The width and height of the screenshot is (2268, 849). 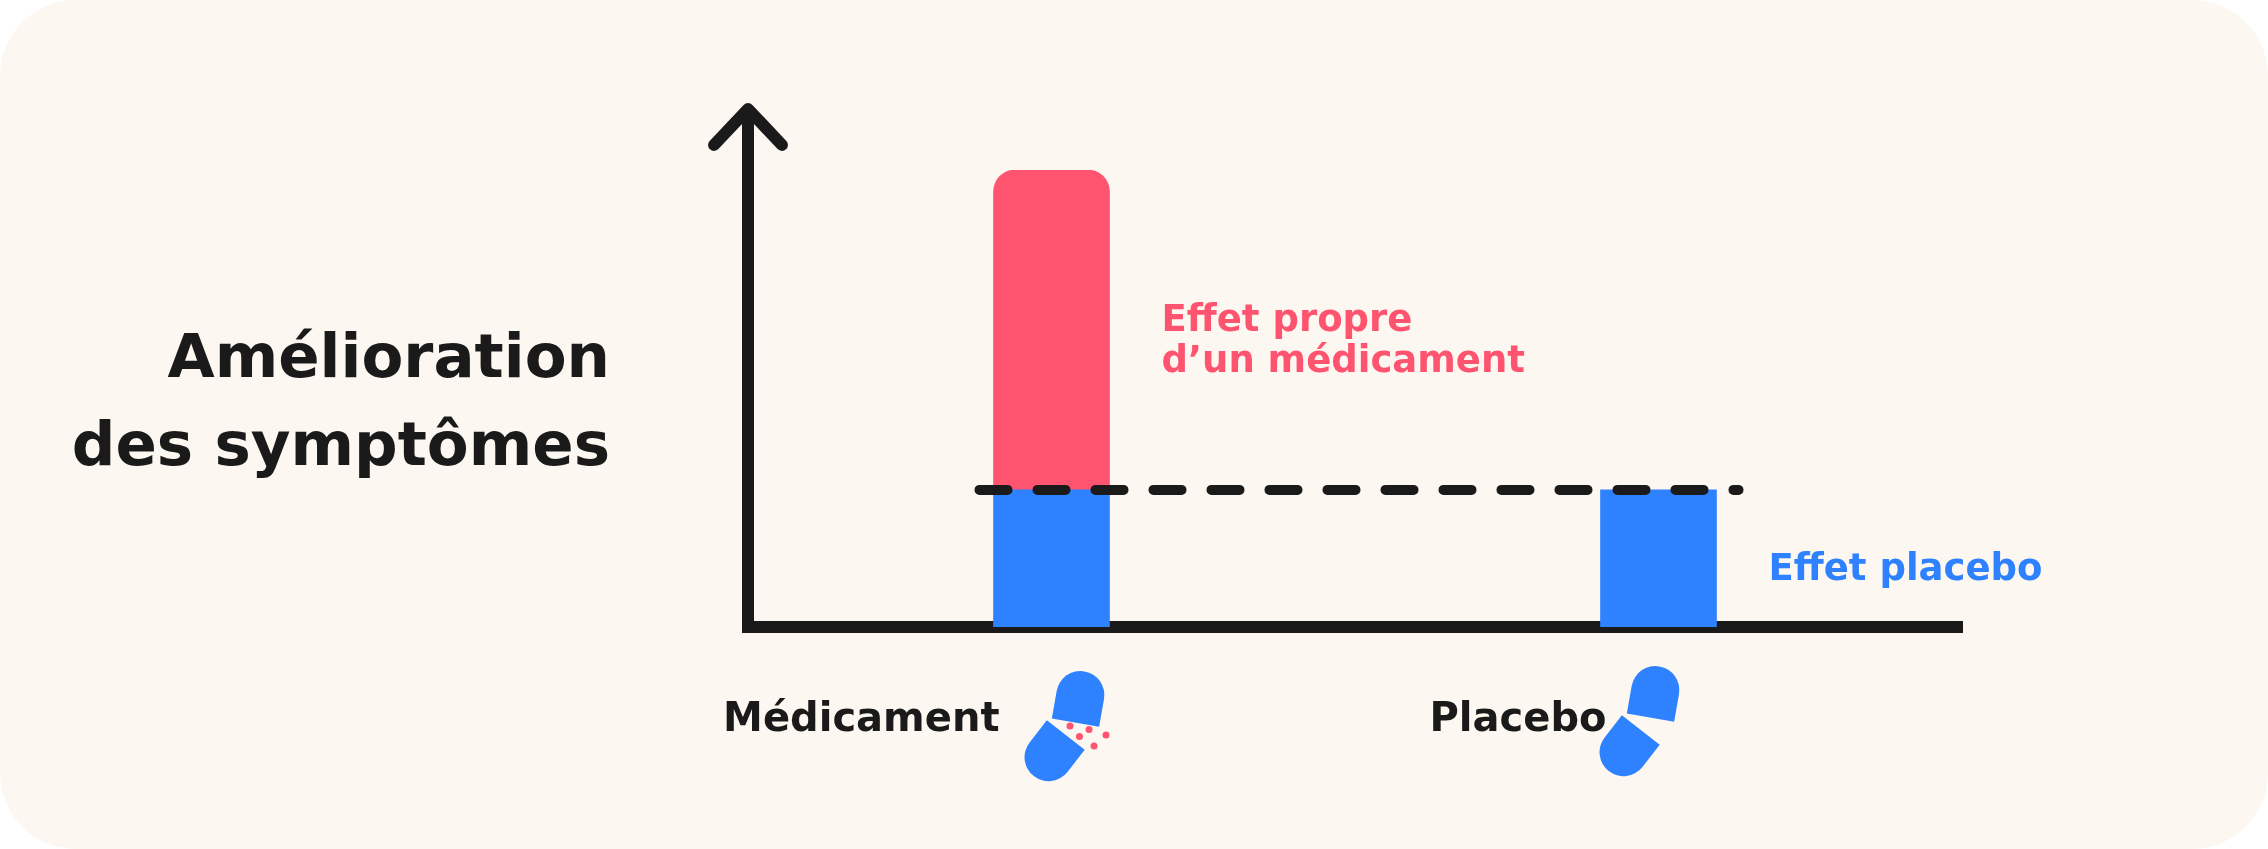 I want to click on x-tick-label: Placebo, so click(x=1518, y=717).